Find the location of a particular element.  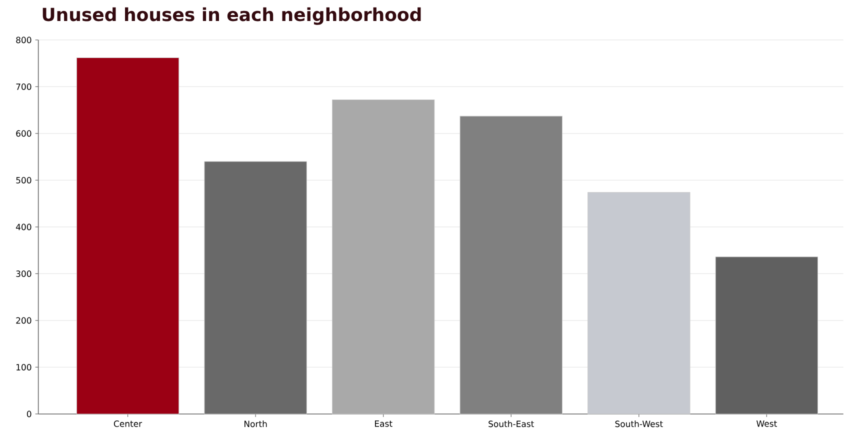

y-tick-label: 100 is located at coordinates (24, 367).